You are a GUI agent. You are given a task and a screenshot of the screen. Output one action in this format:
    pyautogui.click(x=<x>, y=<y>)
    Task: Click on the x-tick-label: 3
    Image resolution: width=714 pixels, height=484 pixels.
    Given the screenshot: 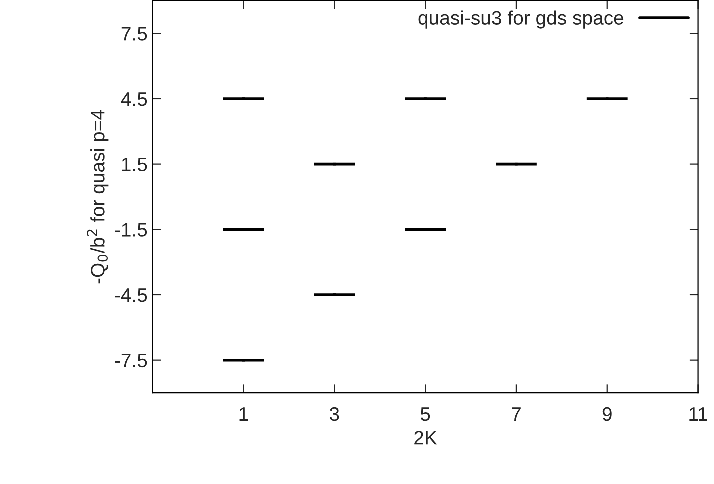 What is the action you would take?
    pyautogui.click(x=335, y=414)
    